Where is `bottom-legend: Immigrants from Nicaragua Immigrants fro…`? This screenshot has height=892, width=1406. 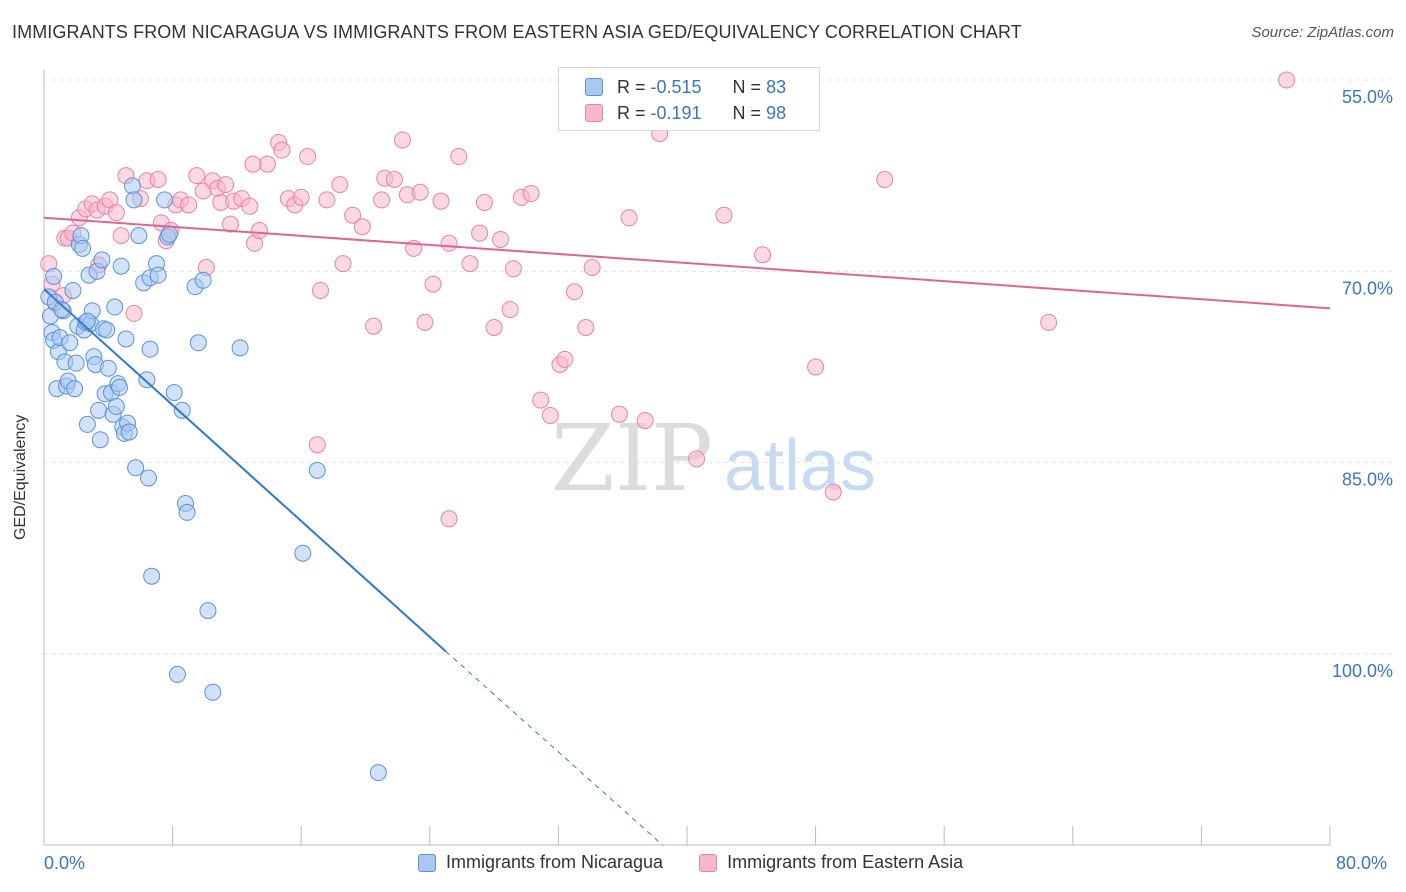 bottom-legend: Immigrants from Nicaragua Immigrants fro… is located at coordinates (708, 862).